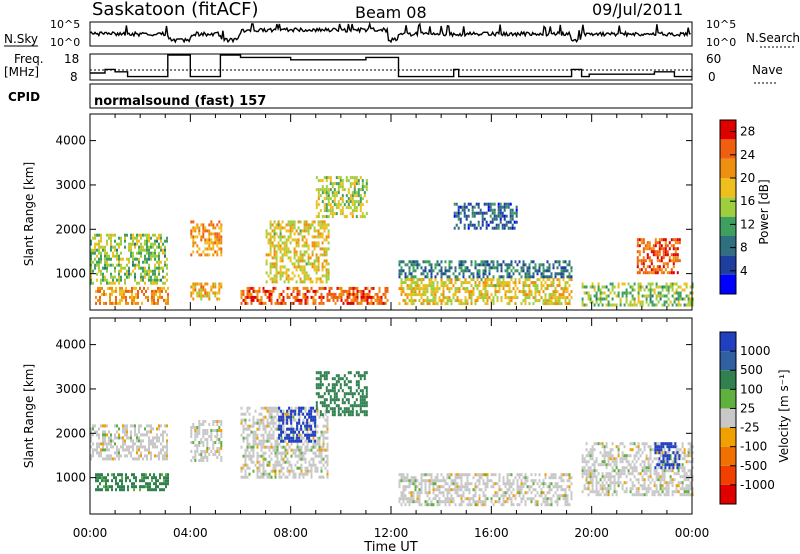 This screenshot has width=800, height=554. Describe the element at coordinates (391, 12) in the screenshot. I see `beam-title: Beam 08` at that location.